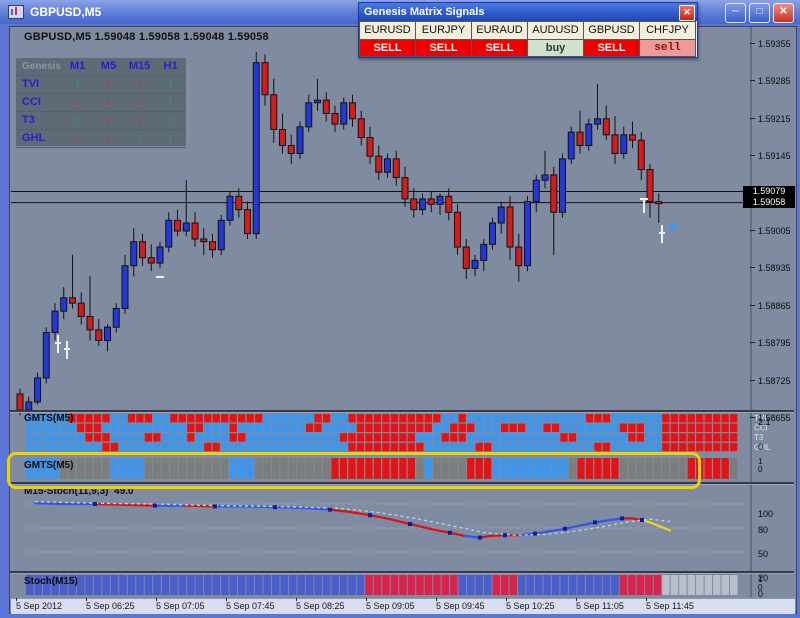  Describe the element at coordinates (673, 227) in the screenshot. I see `last-close-marker` at that location.